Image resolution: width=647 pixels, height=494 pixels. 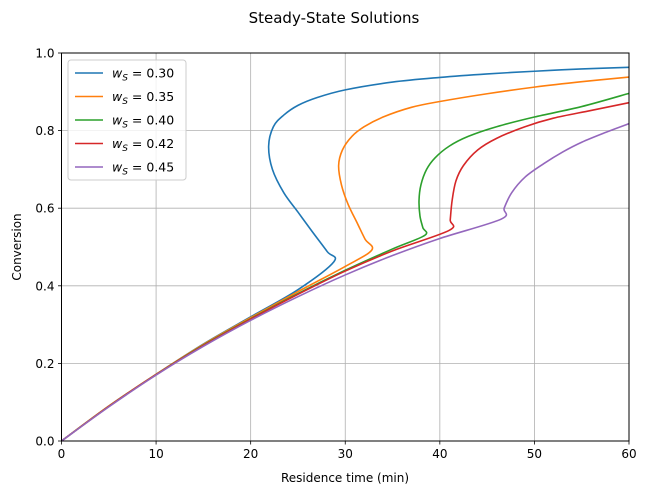 What do you see at coordinates (44, 442) in the screenshot?
I see `y-tick-label: 0.0` at bounding box center [44, 442].